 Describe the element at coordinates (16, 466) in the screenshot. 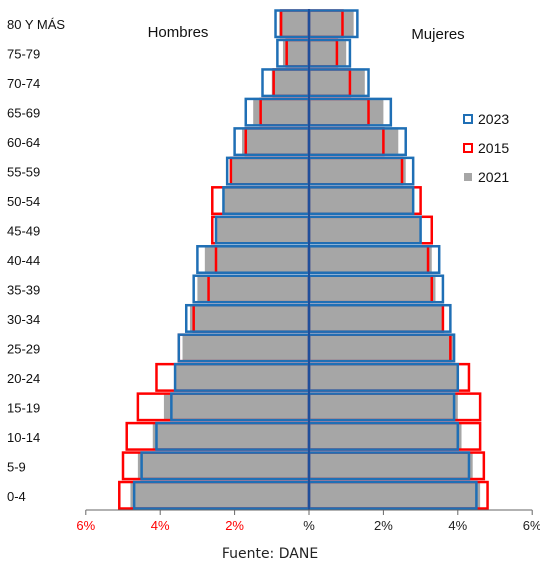

I see `y-tick-label: 5-9` at that location.